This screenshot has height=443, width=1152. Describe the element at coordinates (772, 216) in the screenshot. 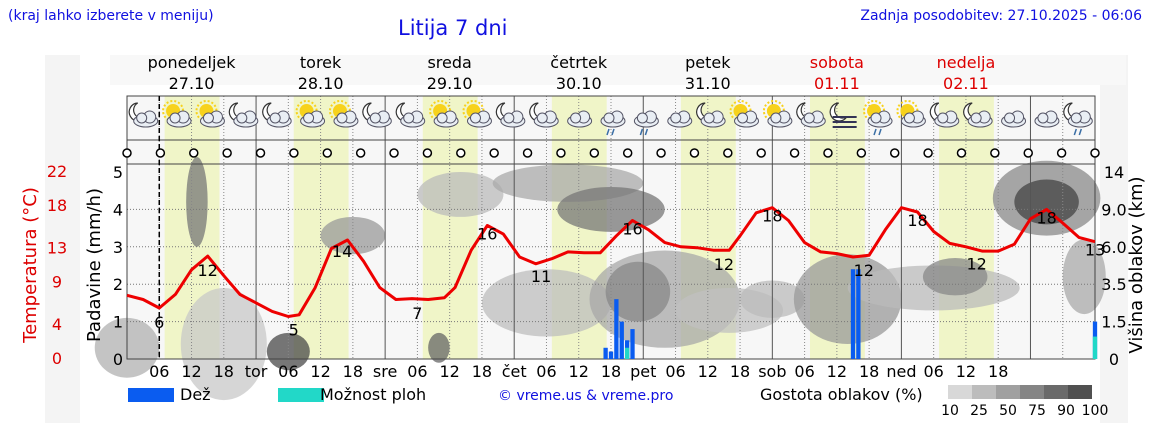

I see `temperature-label: 18` at that location.